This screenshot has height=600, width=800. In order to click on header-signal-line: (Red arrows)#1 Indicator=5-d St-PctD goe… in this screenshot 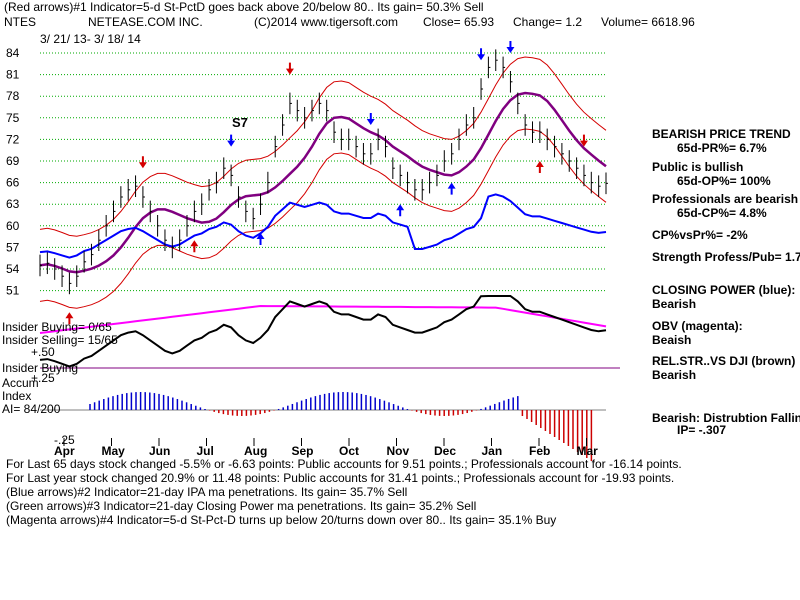, I will do `click(244, 7)`.